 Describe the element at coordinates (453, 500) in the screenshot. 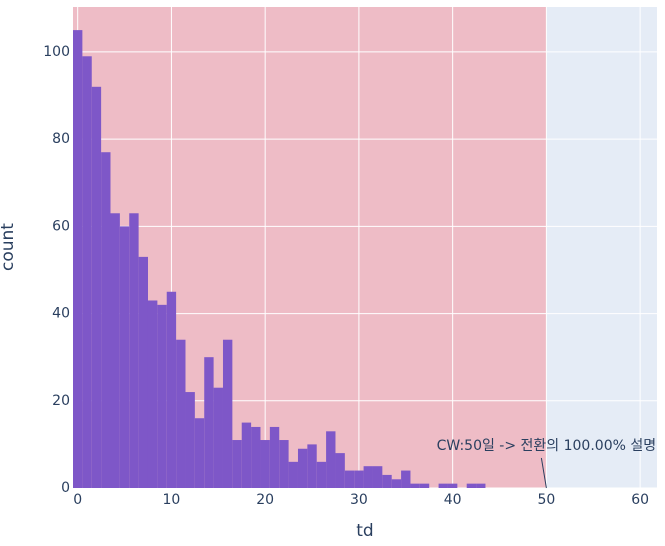

I see `x-tick-label: 40` at that location.